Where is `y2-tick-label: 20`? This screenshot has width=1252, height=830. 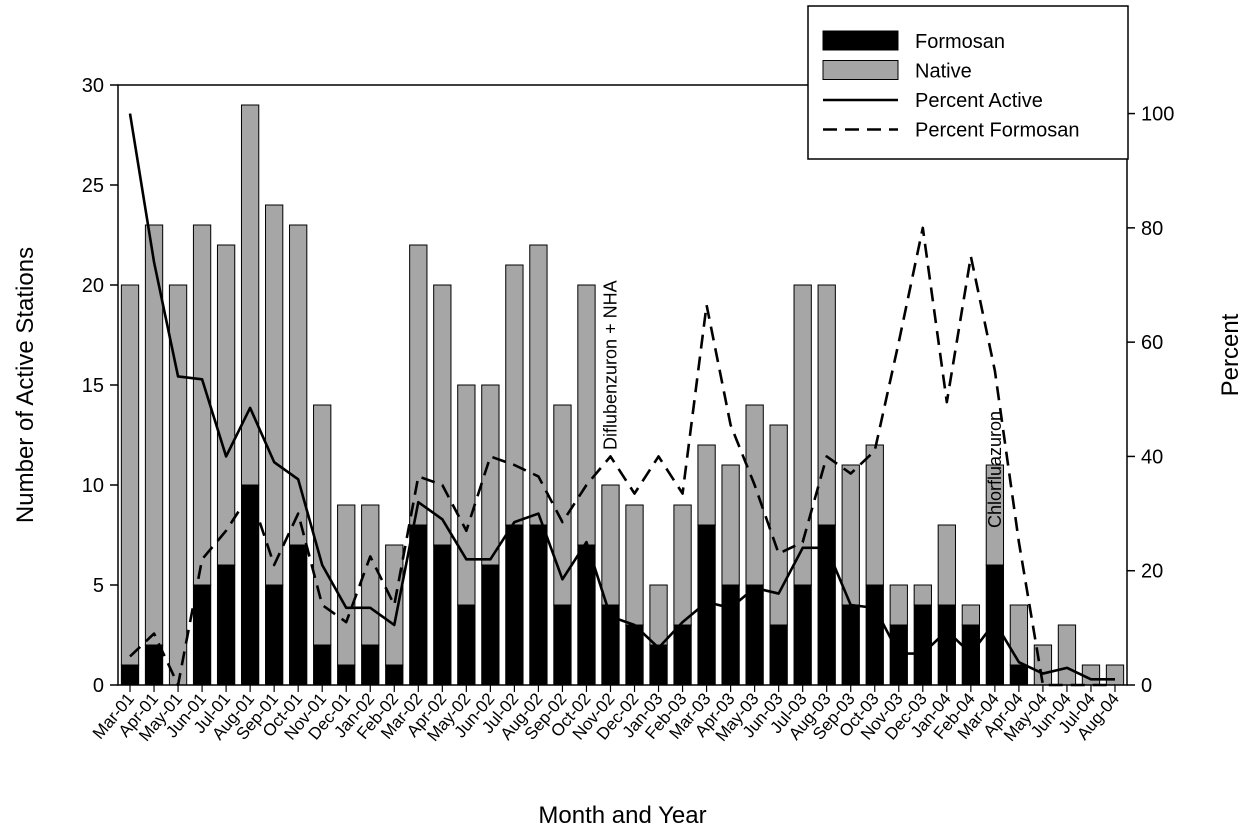
y2-tick-label: 20 is located at coordinates (1152, 572).